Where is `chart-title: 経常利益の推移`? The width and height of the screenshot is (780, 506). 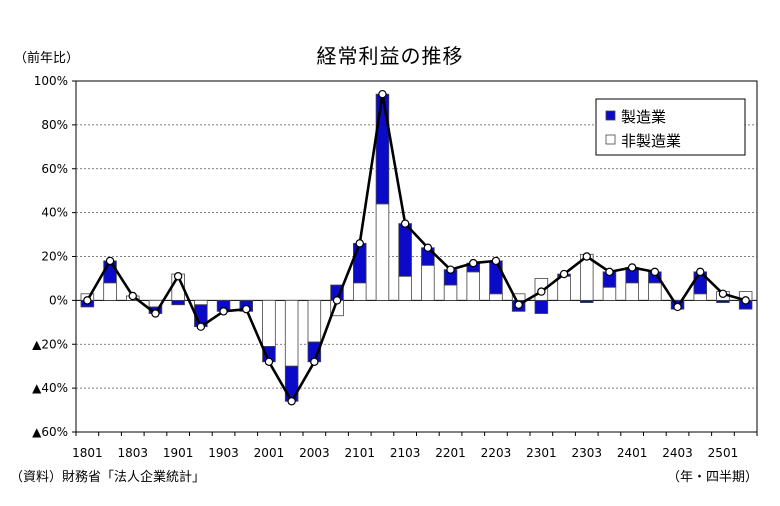
chart-title: 経常利益の推移 is located at coordinates (390, 56).